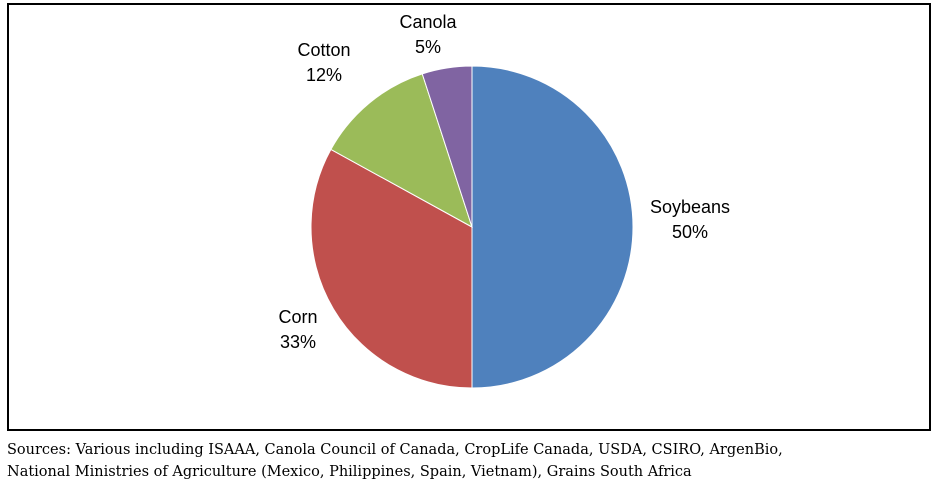 The image size is (941, 497). What do you see at coordinates (690, 207) in the screenshot?
I see `slice-label-soybeans: Soybeans` at bounding box center [690, 207].